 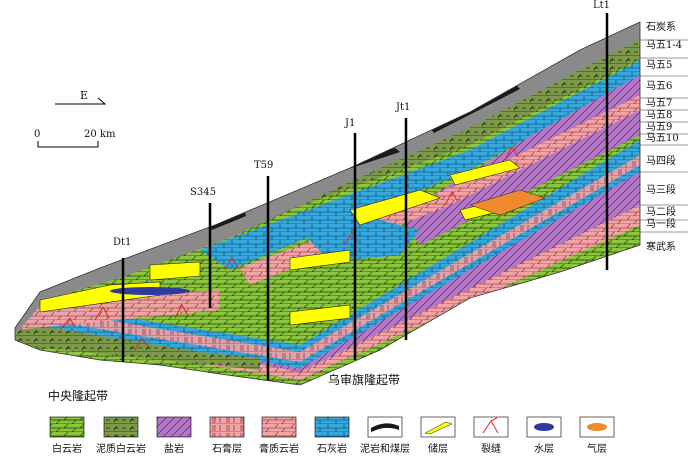 I want to click on legend-label: 泥岩和煤层, so click(x=385, y=448).